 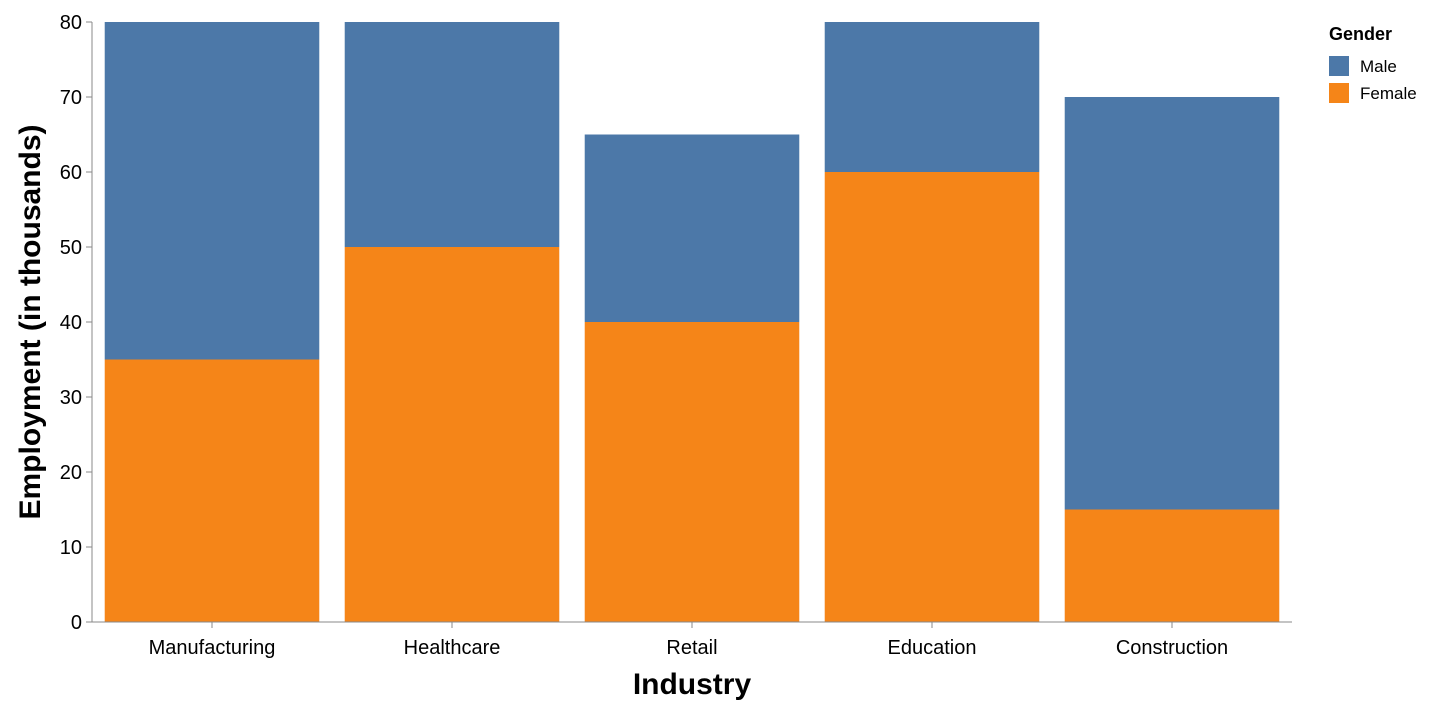 I want to click on bar-female-education, so click(x=932, y=397).